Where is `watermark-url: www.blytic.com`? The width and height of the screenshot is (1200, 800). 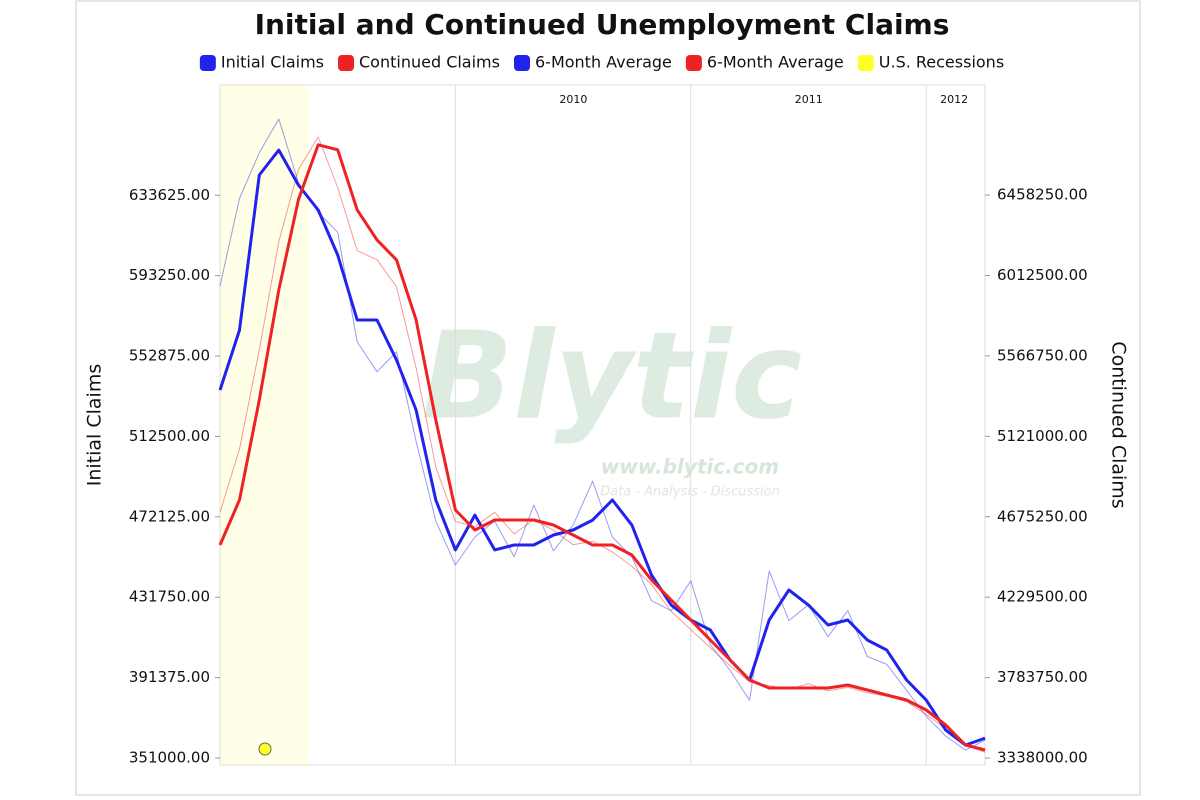 watermark-url: www.blytic.com is located at coordinates (690, 467).